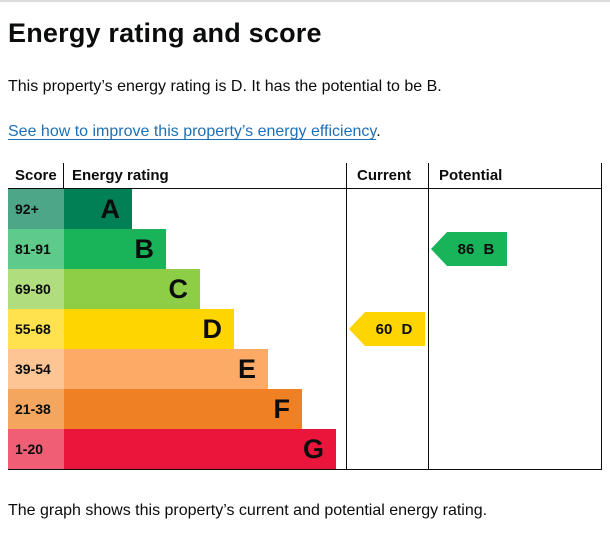 Image resolution: width=610 pixels, height=550 pixels. I want to click on band-bar-e: E, so click(166, 369).